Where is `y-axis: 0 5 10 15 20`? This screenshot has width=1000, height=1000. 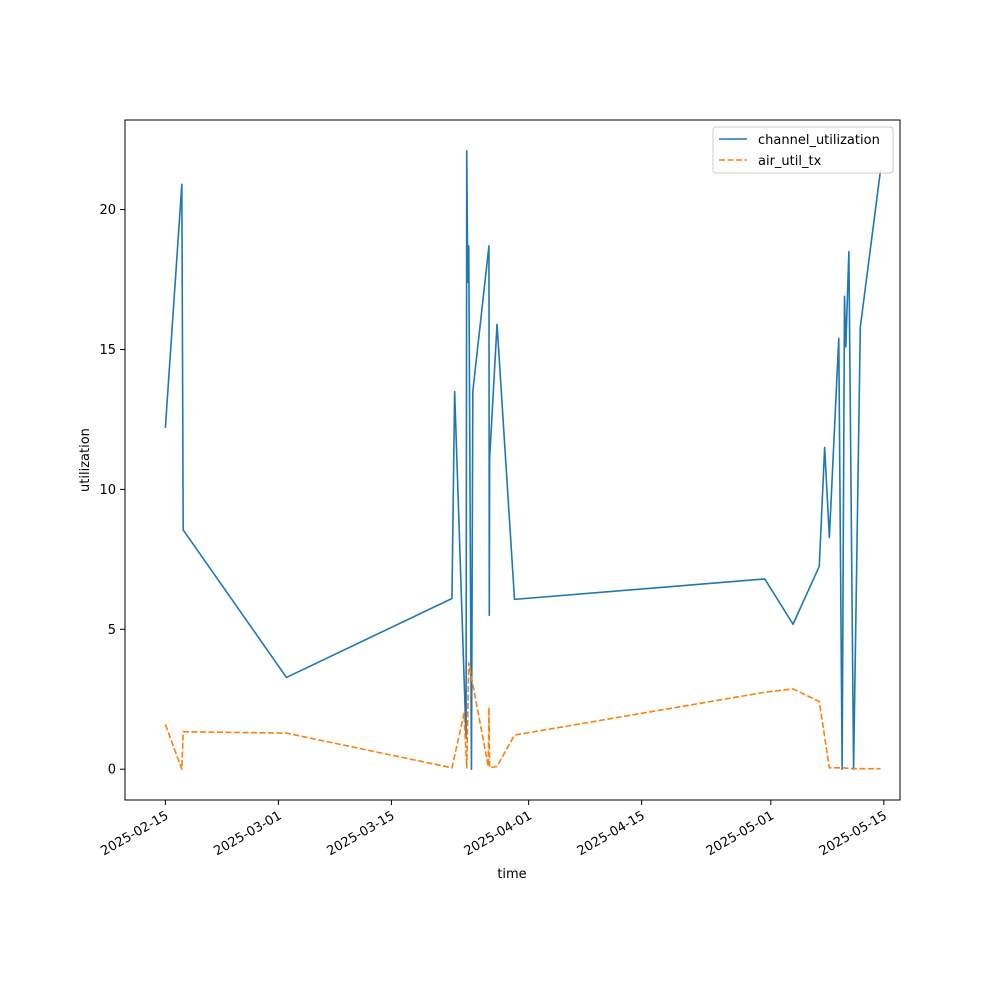
y-axis: 0 5 10 15 20 is located at coordinates (112, 490).